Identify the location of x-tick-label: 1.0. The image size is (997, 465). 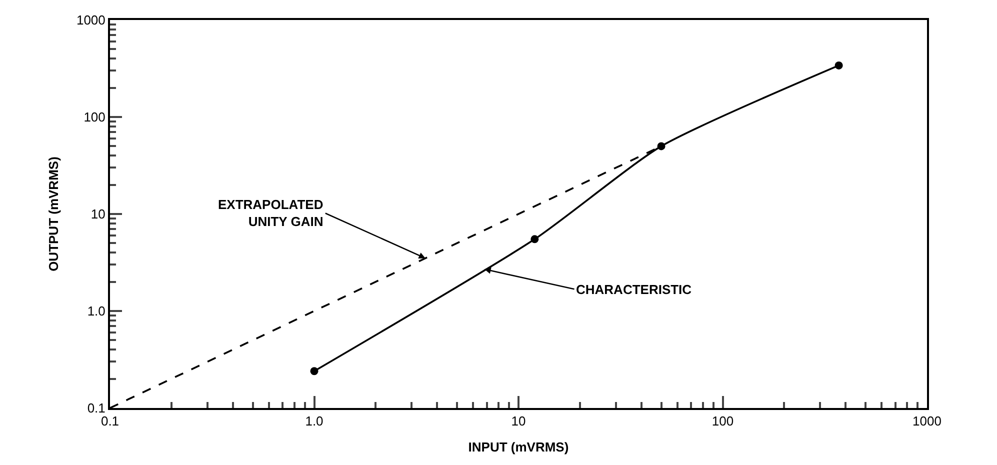
(314, 421).